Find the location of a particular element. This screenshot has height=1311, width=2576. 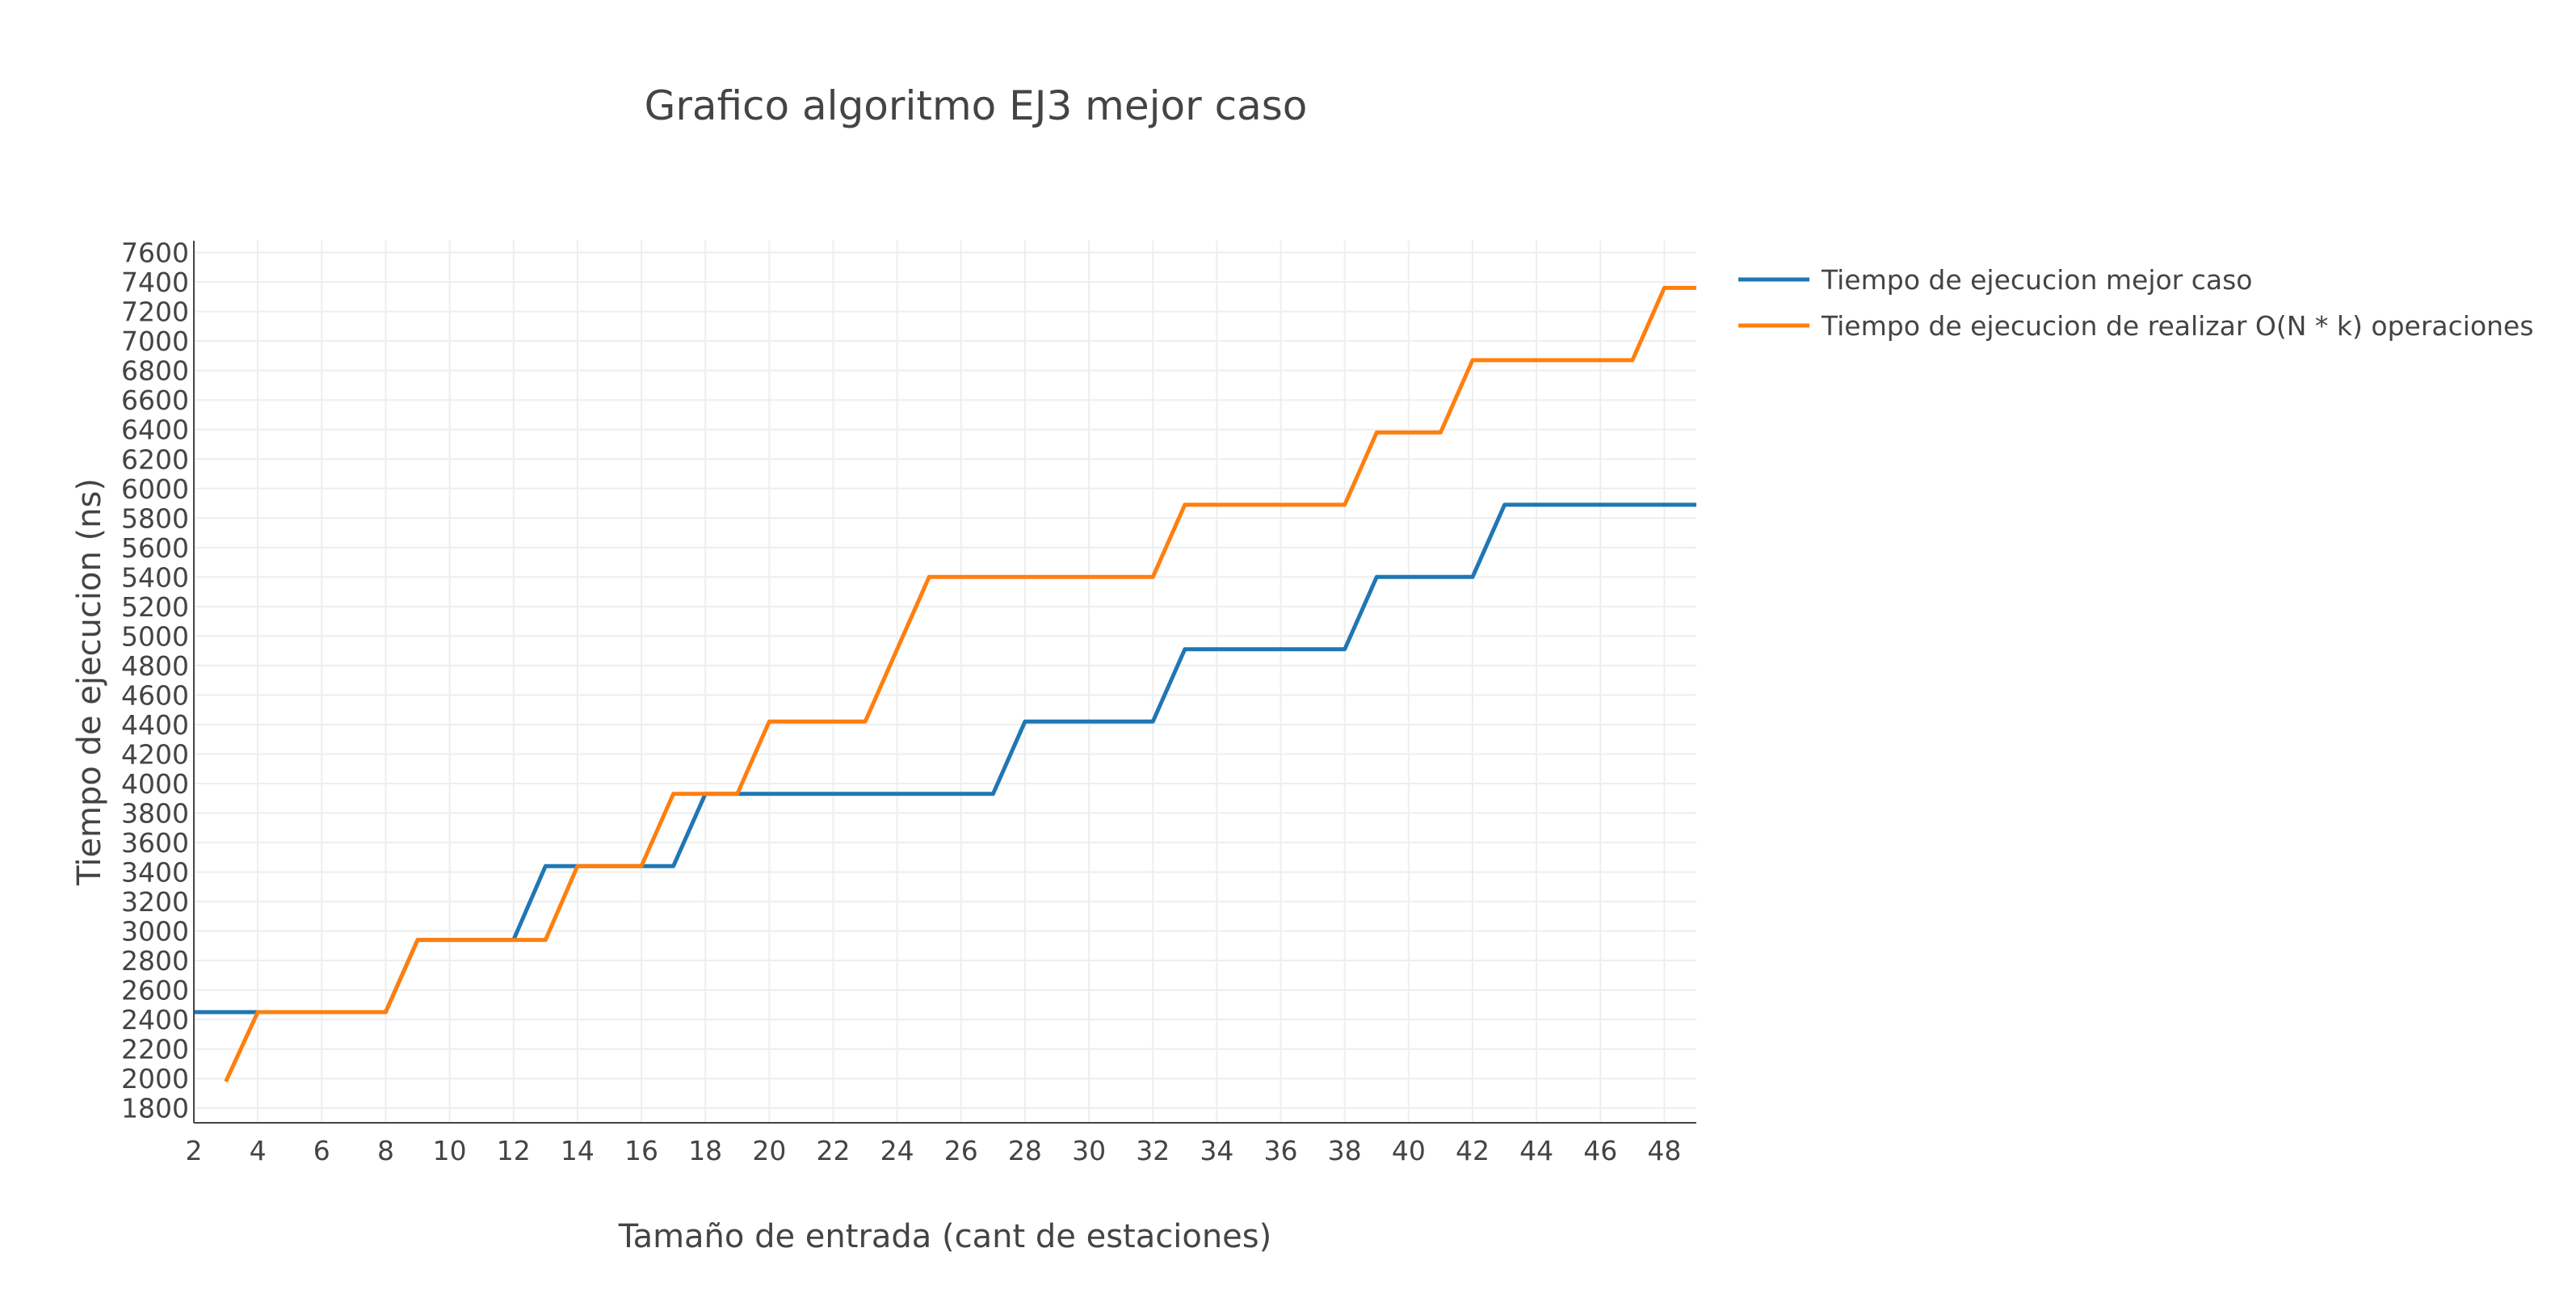

x-tick-label: 8 is located at coordinates (386, 1150).